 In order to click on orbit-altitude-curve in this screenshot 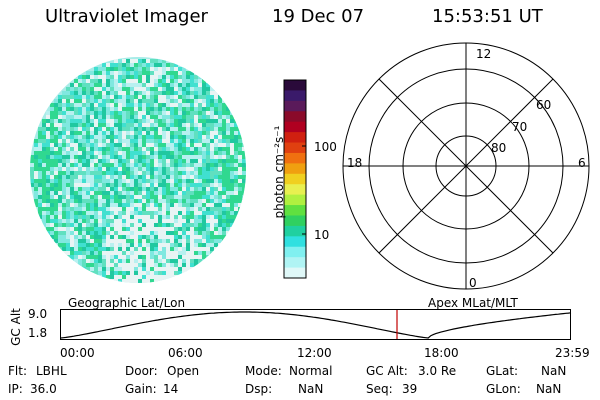, I will do `click(316, 325)`.